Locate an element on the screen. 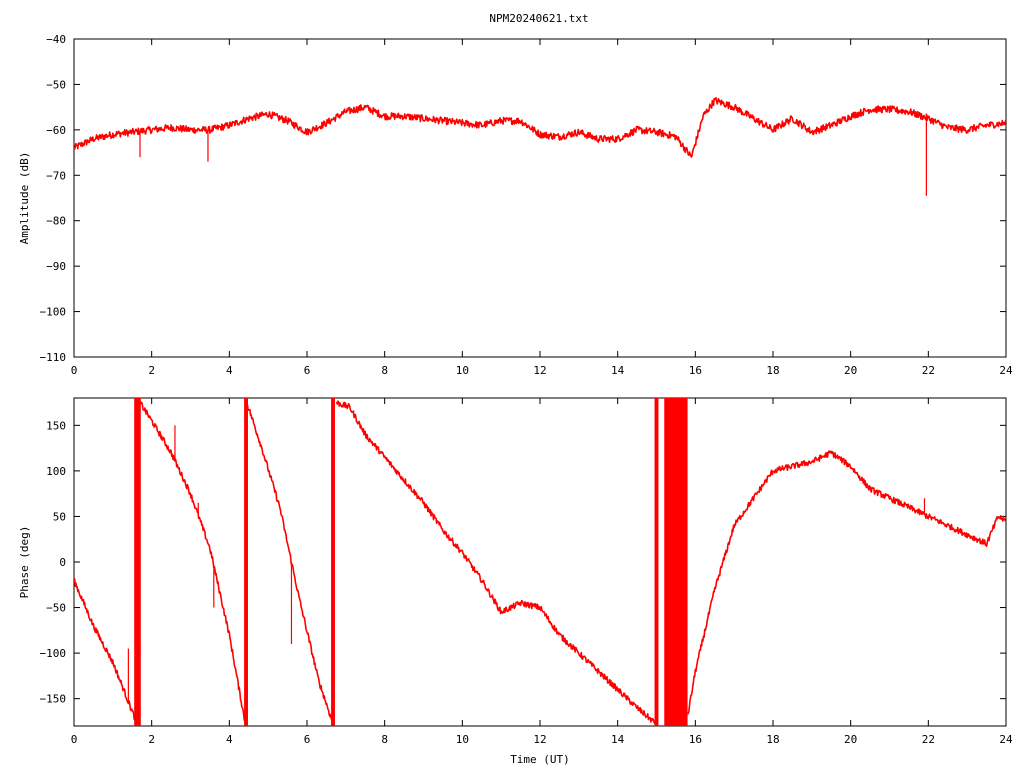 Image resolution: width=1024 pixels, height=768 pixels. y-tick-label: 100 is located at coordinates (56, 471).